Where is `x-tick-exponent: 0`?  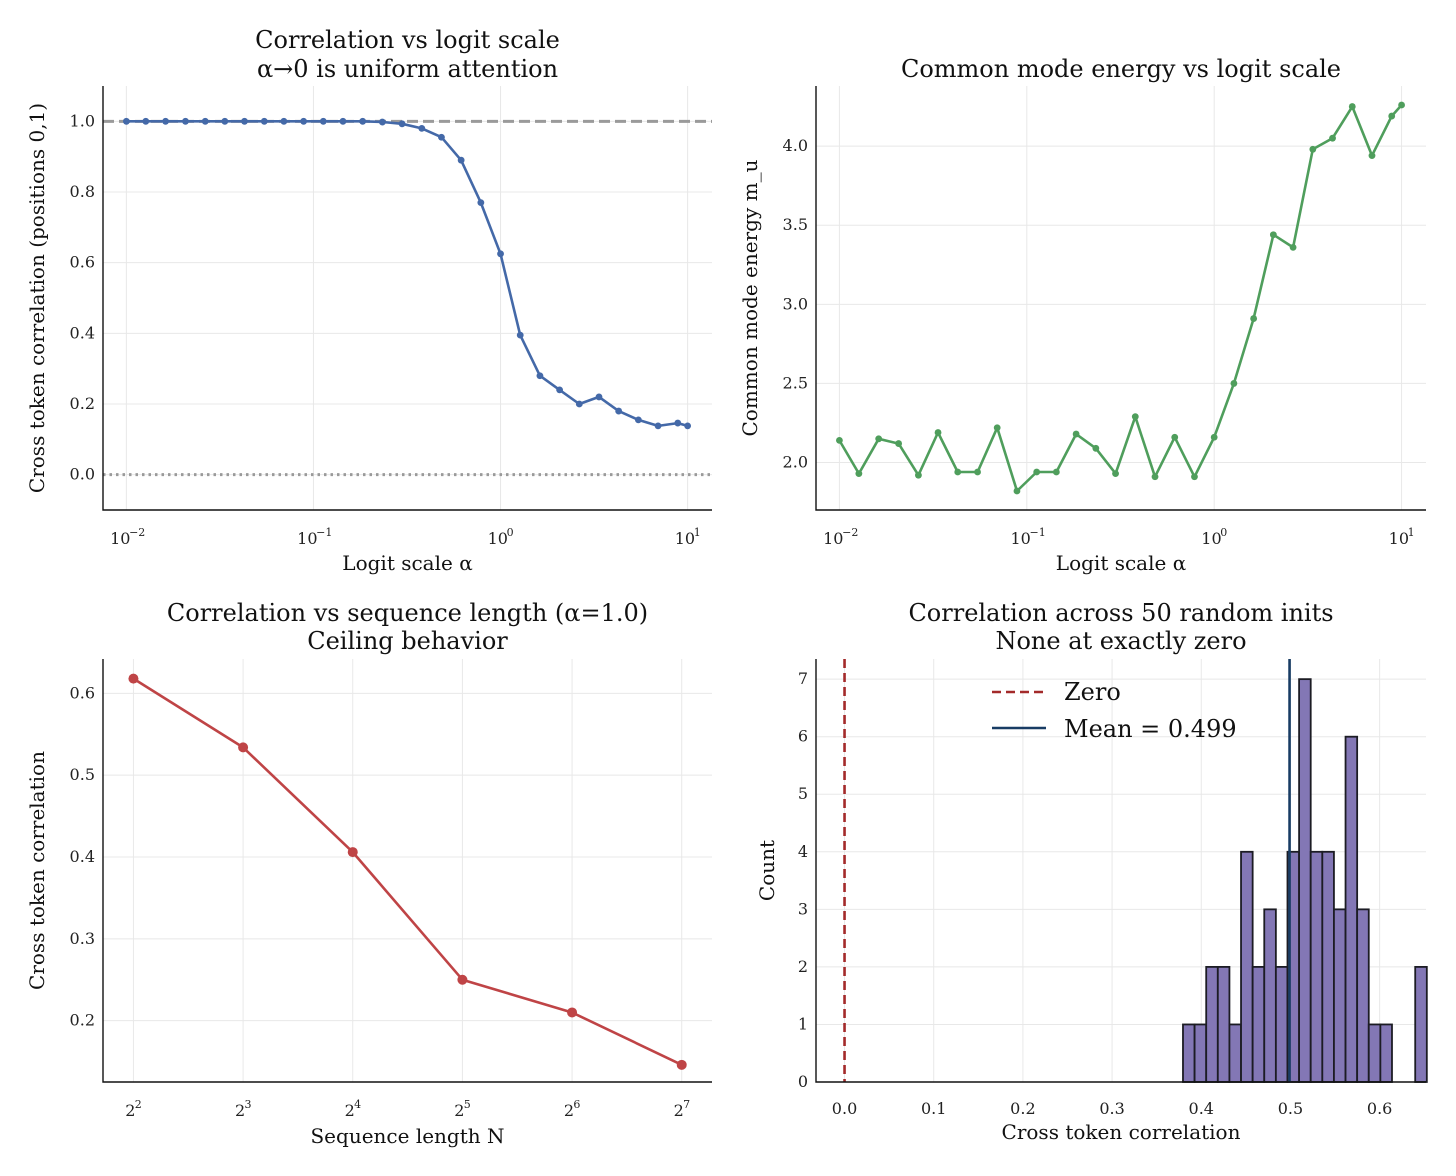
x-tick-exponent: 0 is located at coordinates (510, 532).